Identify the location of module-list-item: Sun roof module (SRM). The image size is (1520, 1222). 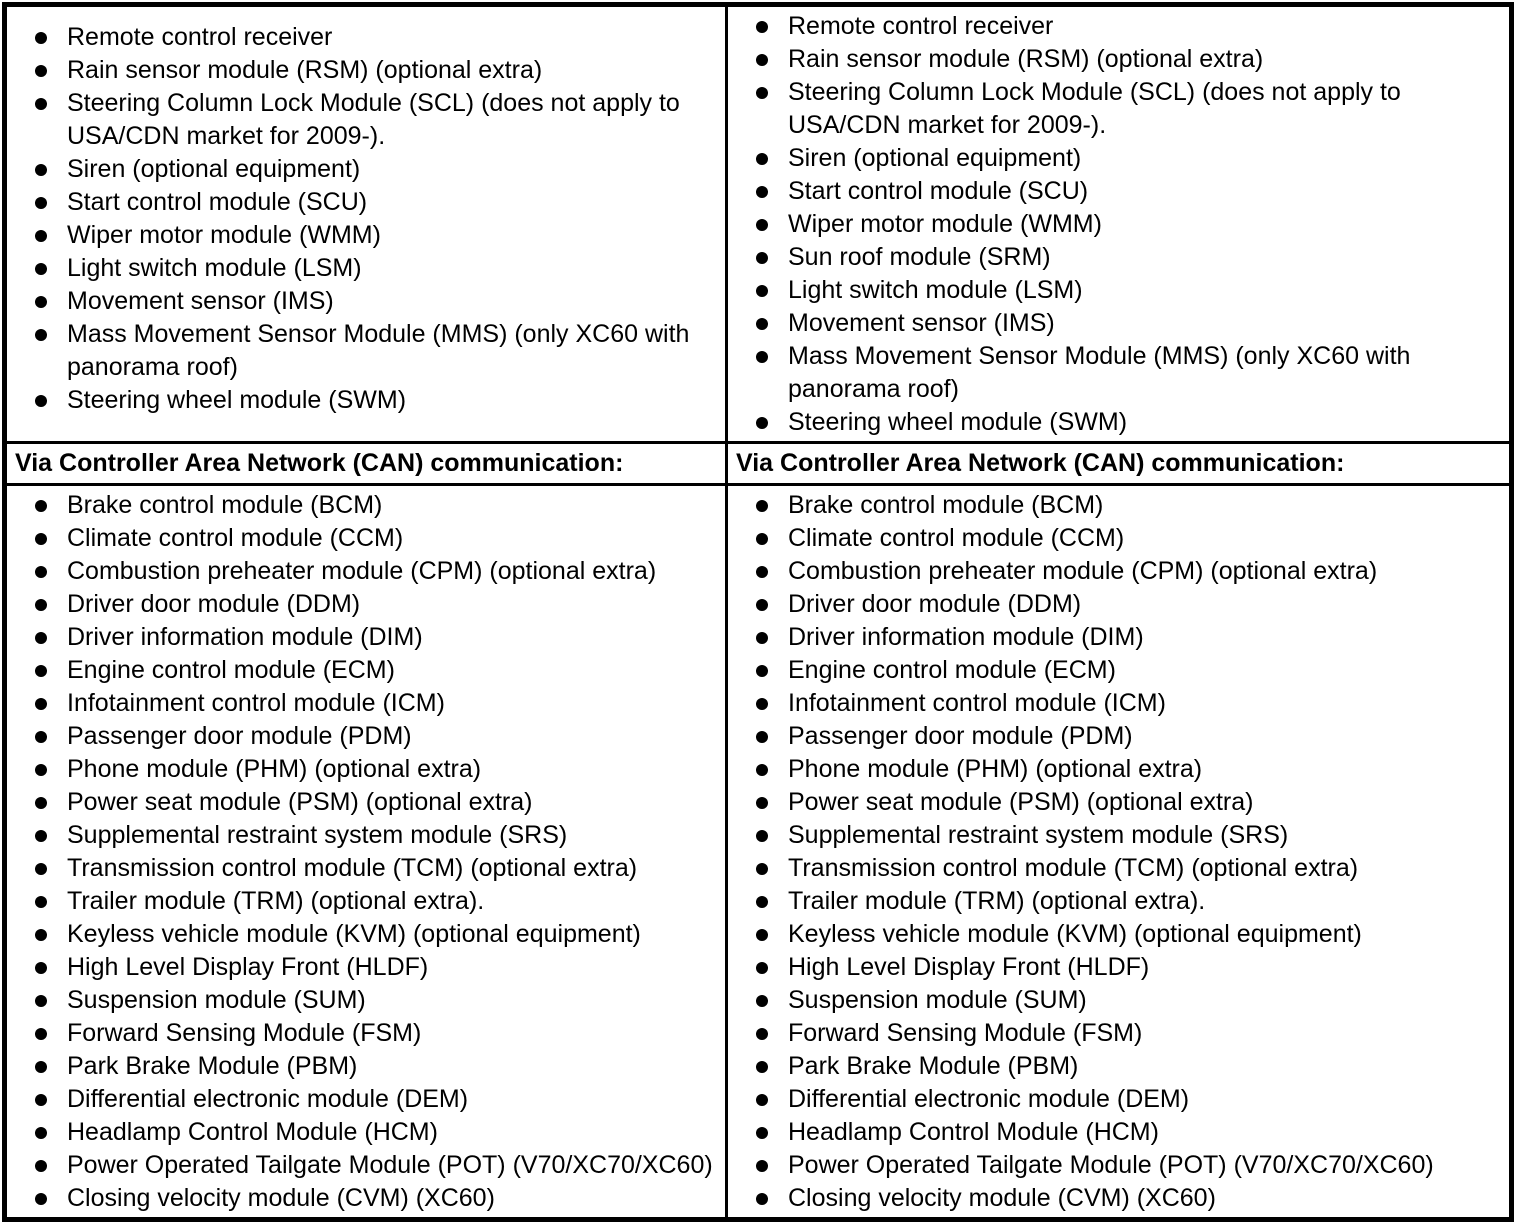
(1117, 257).